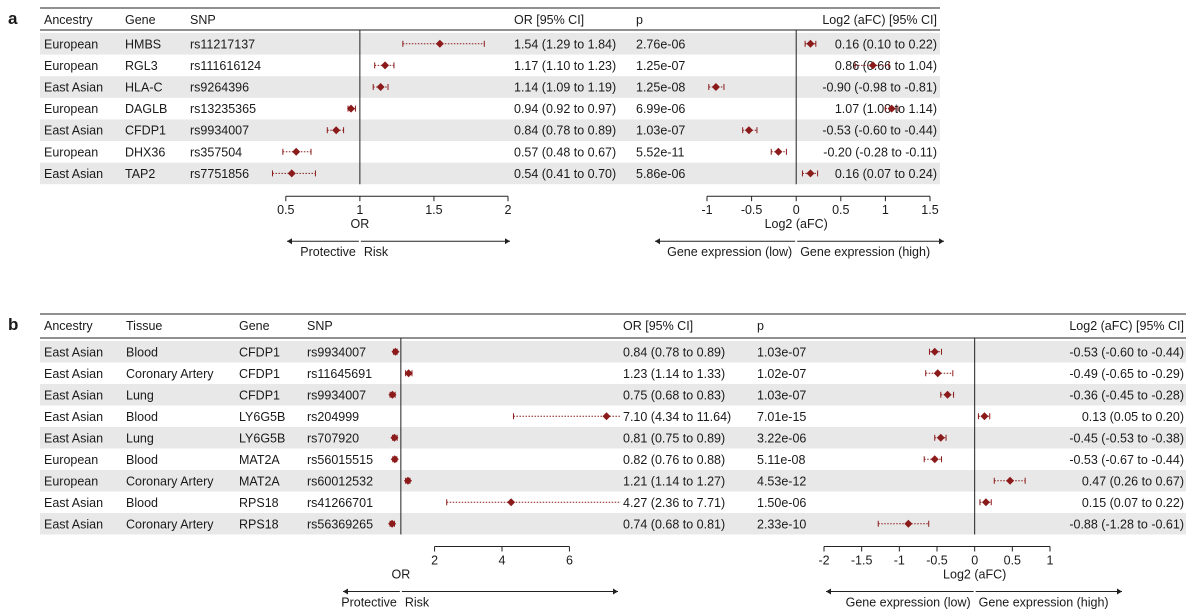  Describe the element at coordinates (823, 561) in the screenshot. I see `afc-tick-label: -2` at that location.